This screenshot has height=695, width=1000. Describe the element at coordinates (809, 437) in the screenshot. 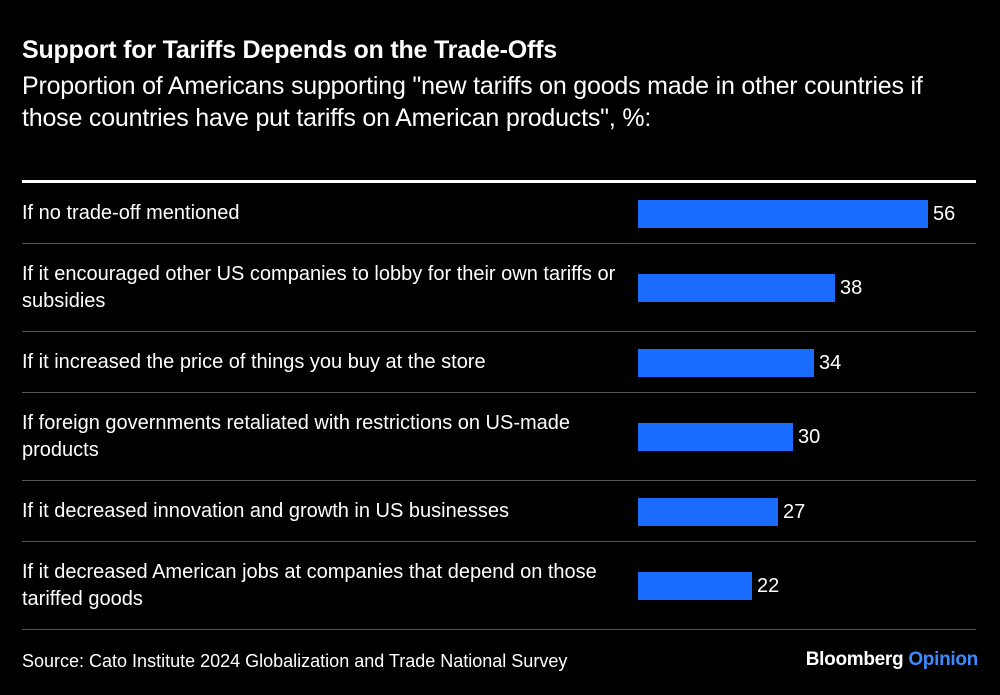

I see `bar-value-label: 30` at that location.